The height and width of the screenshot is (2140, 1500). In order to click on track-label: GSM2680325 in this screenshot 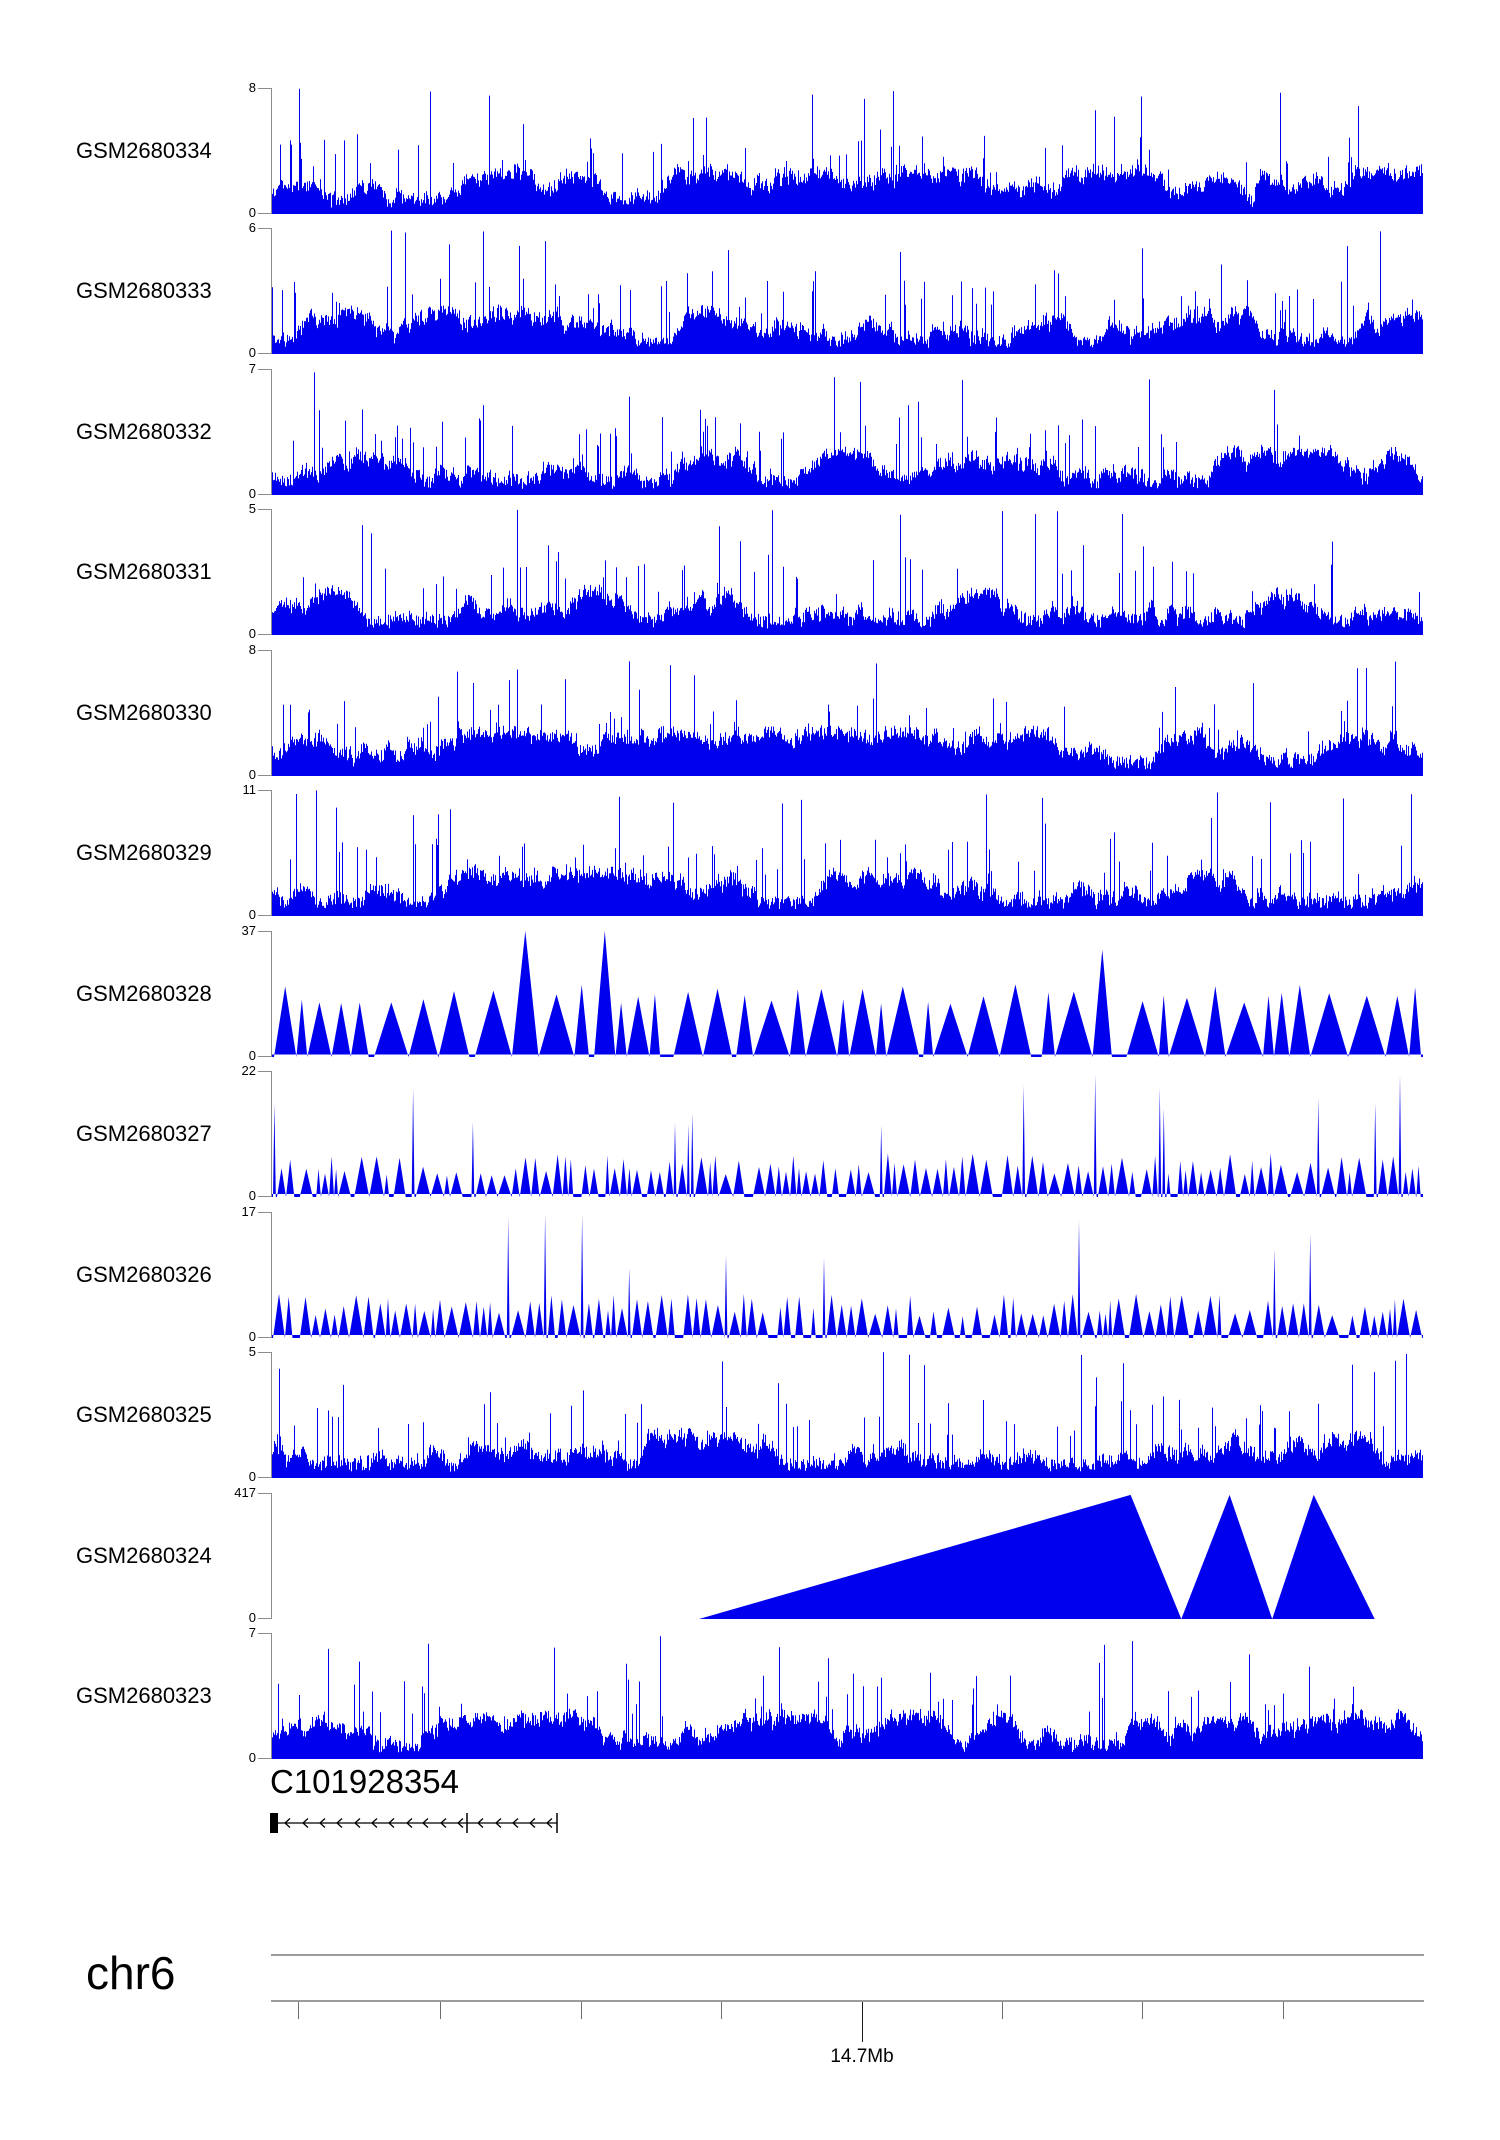, I will do `click(144, 1414)`.